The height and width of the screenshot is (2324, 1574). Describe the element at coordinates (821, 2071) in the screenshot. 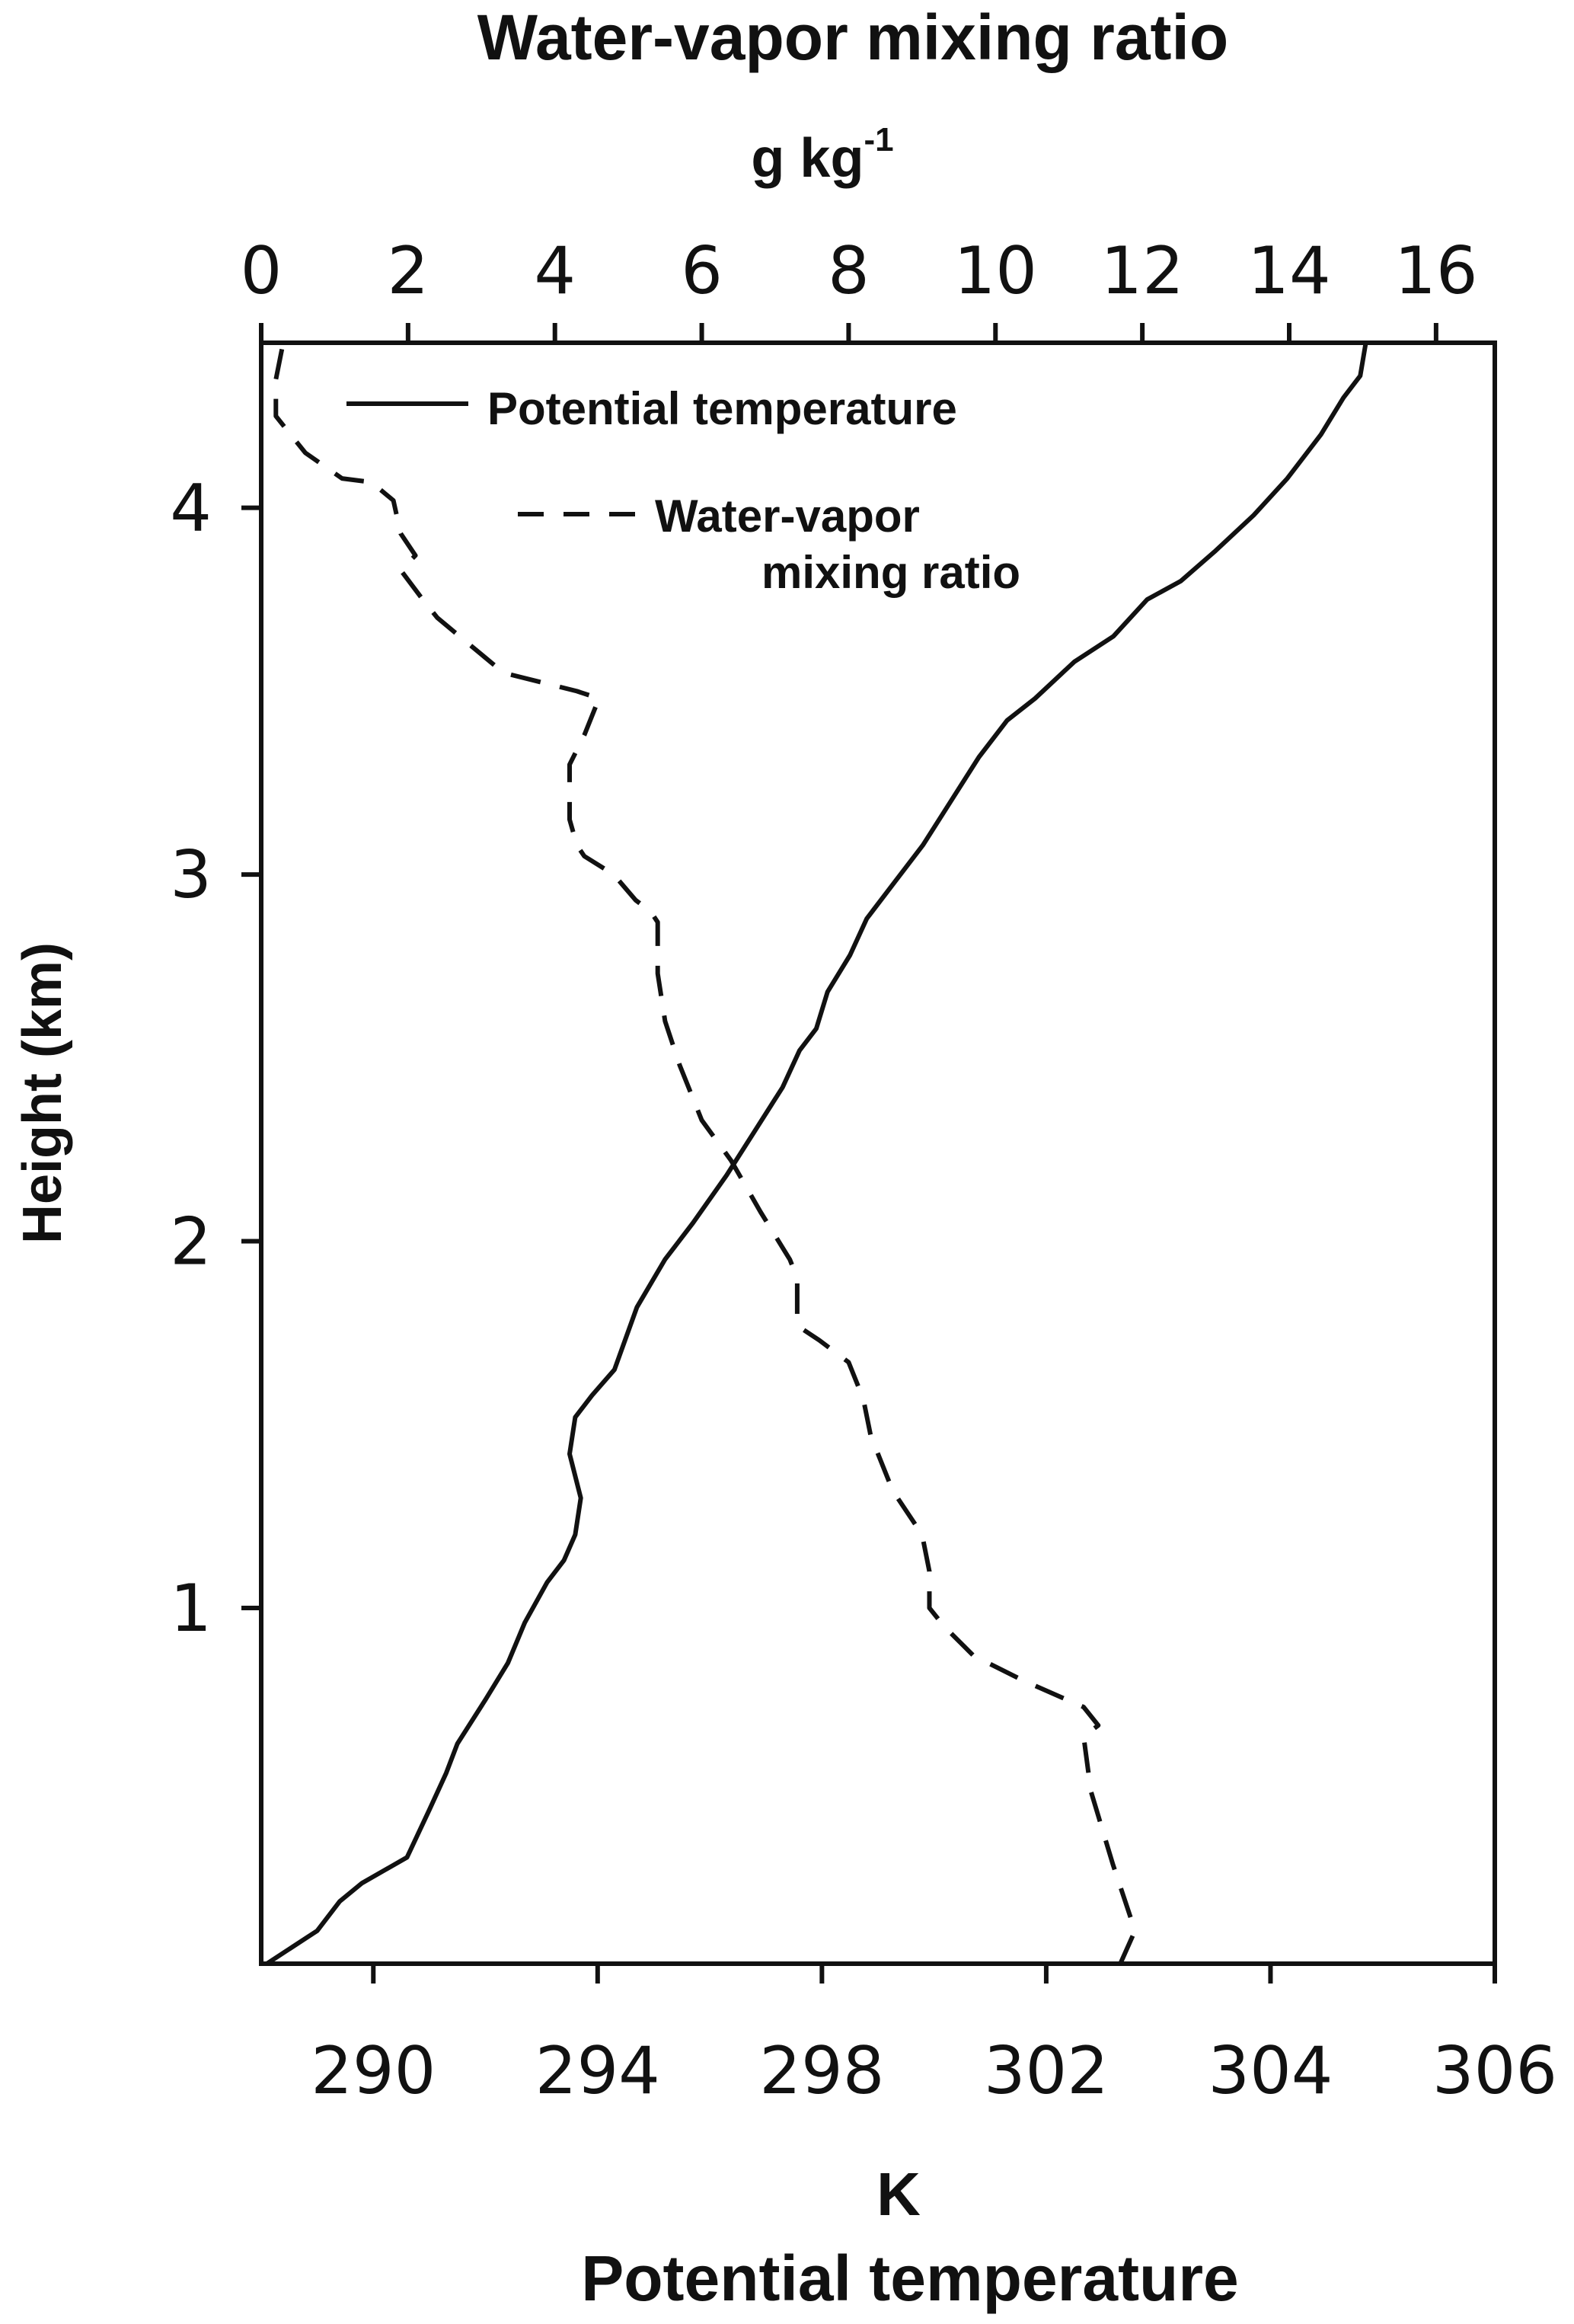

I see `bottom-tick-label: 298` at that location.